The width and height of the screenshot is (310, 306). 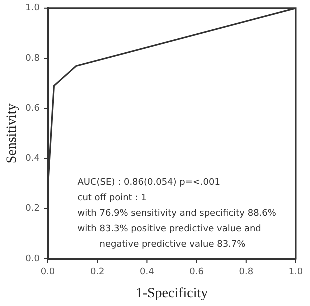 I want to click on annotation: with 76.9% sensitivity and specificity 88.6%, so click(x=177, y=213).